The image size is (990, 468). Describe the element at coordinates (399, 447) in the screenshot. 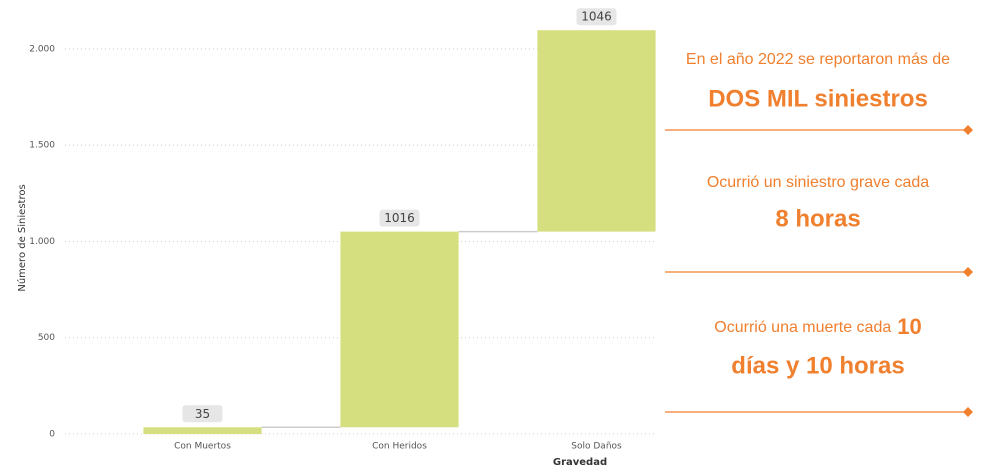

I see `x-tick-label: Con Heridos` at that location.